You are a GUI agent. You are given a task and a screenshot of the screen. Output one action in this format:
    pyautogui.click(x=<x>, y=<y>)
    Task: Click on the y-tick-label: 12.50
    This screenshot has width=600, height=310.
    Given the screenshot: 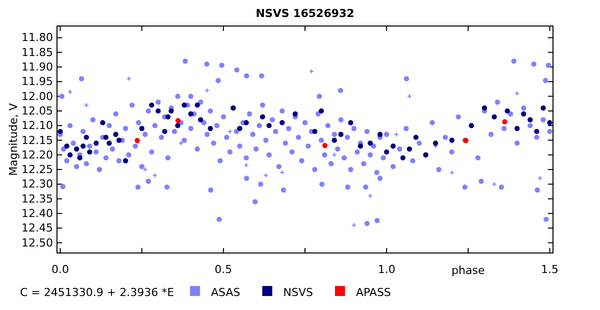 What is the action you would take?
    pyautogui.click(x=37, y=243)
    